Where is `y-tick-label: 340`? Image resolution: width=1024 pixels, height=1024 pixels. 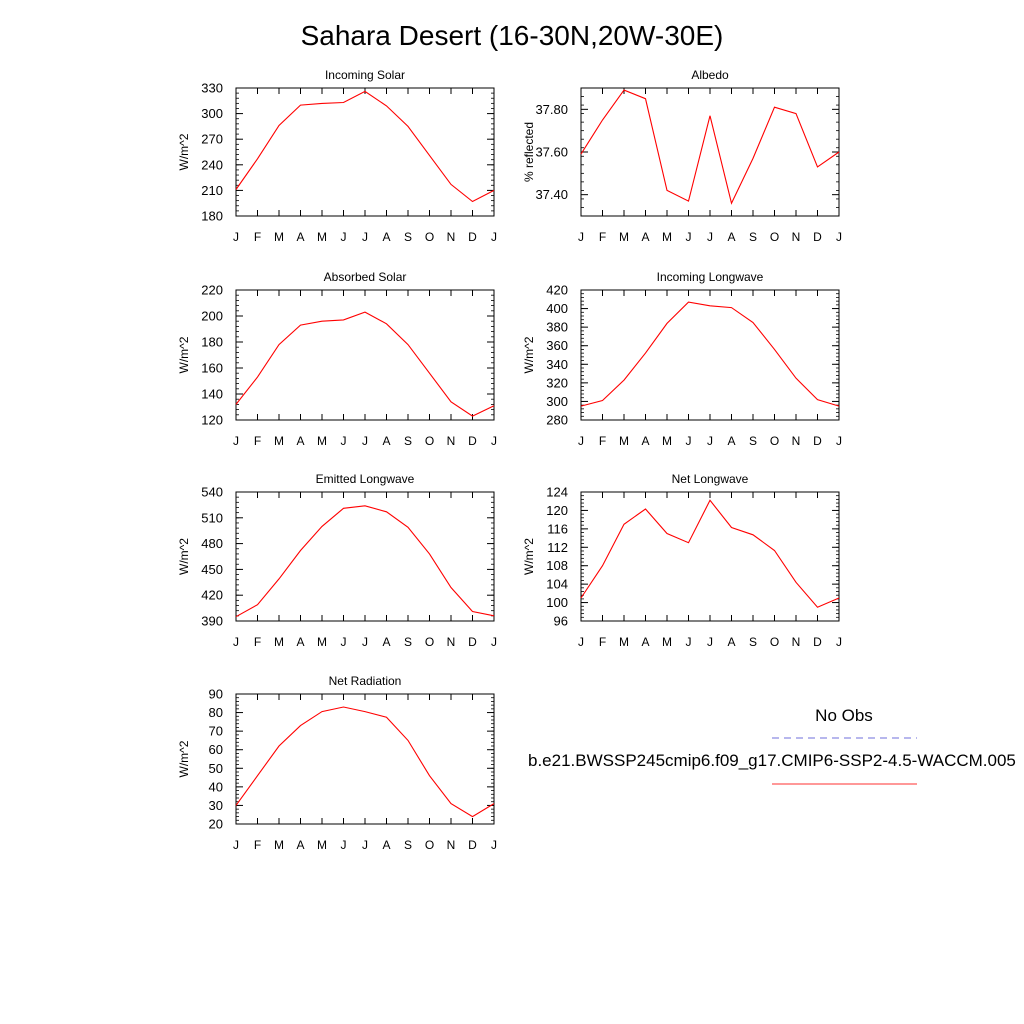 y-tick-label: 340 is located at coordinates (557, 364).